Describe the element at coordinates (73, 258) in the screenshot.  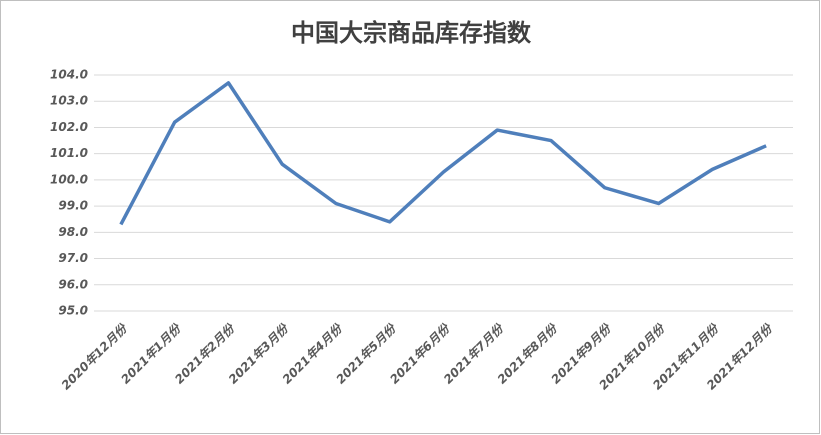
I see `y-tick-label: 97.0` at that location.